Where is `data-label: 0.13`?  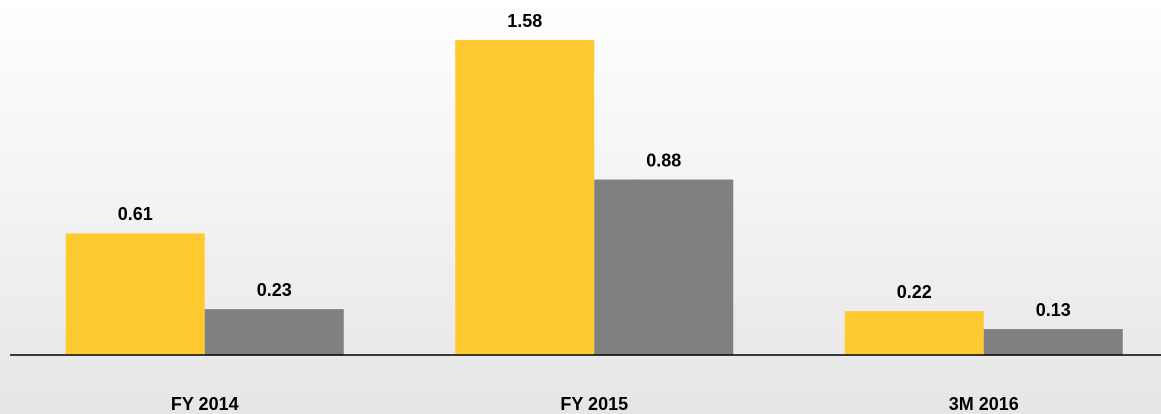 data-label: 0.13 is located at coordinates (1053, 310).